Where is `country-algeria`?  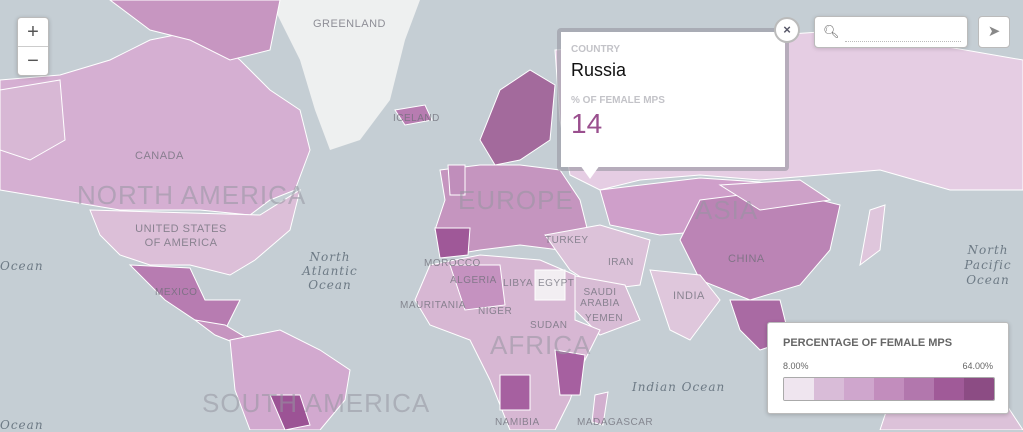
country-algeria is located at coordinates (477, 287).